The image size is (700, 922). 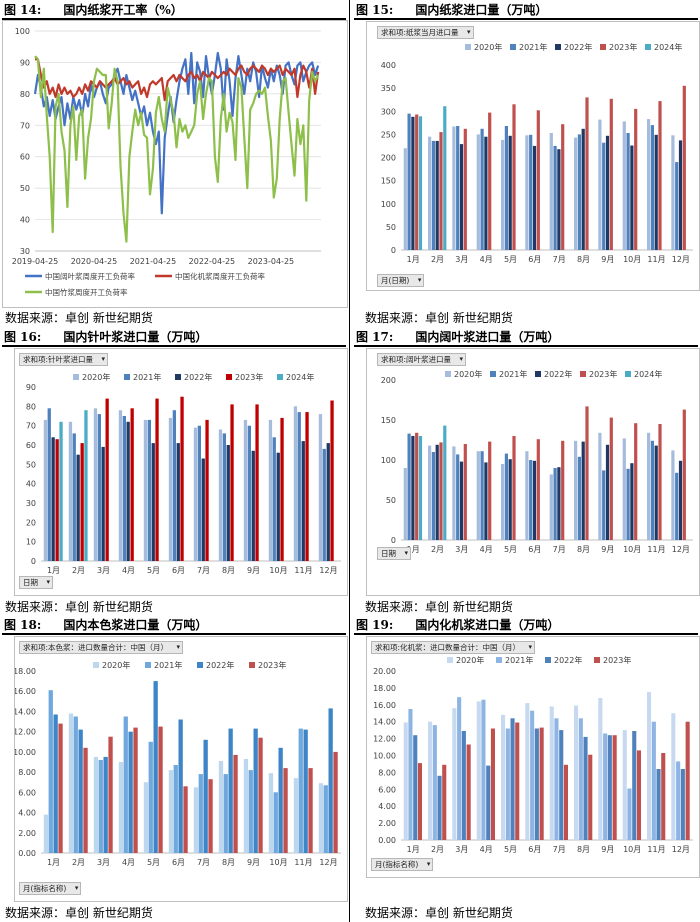 I want to click on series-line, so click(x=177, y=149).